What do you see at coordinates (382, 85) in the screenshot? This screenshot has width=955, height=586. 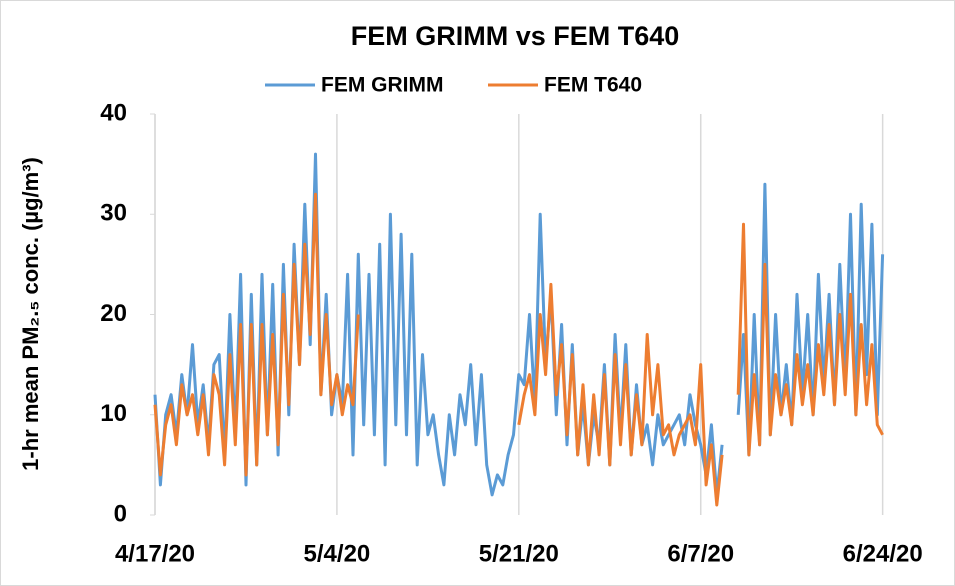 I see `legend-label: FEM GRIMM` at bounding box center [382, 85].